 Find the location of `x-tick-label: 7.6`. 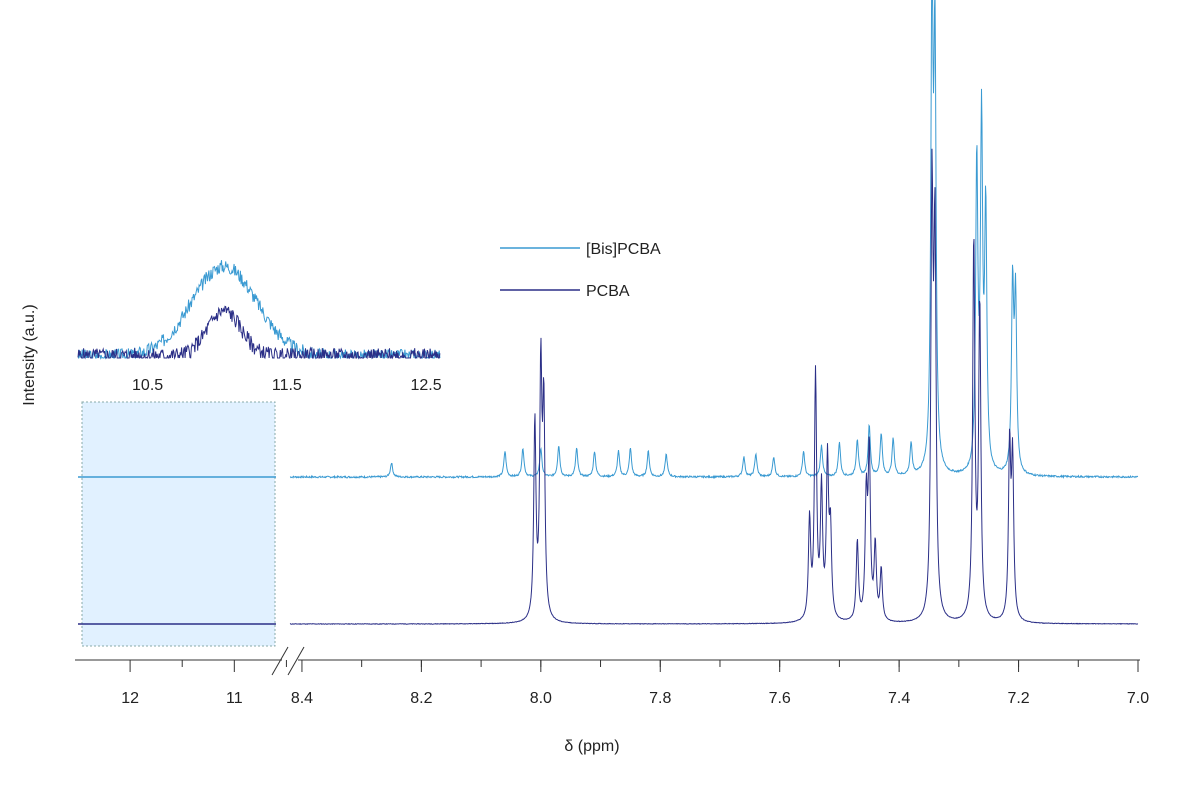

x-tick-label: 7.6 is located at coordinates (780, 698).